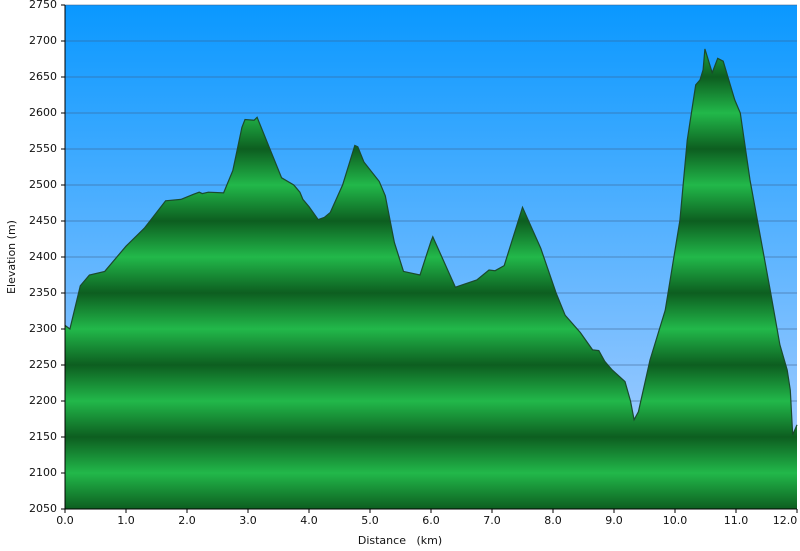  I want to click on x-tick-label: 5.0, so click(370, 520).